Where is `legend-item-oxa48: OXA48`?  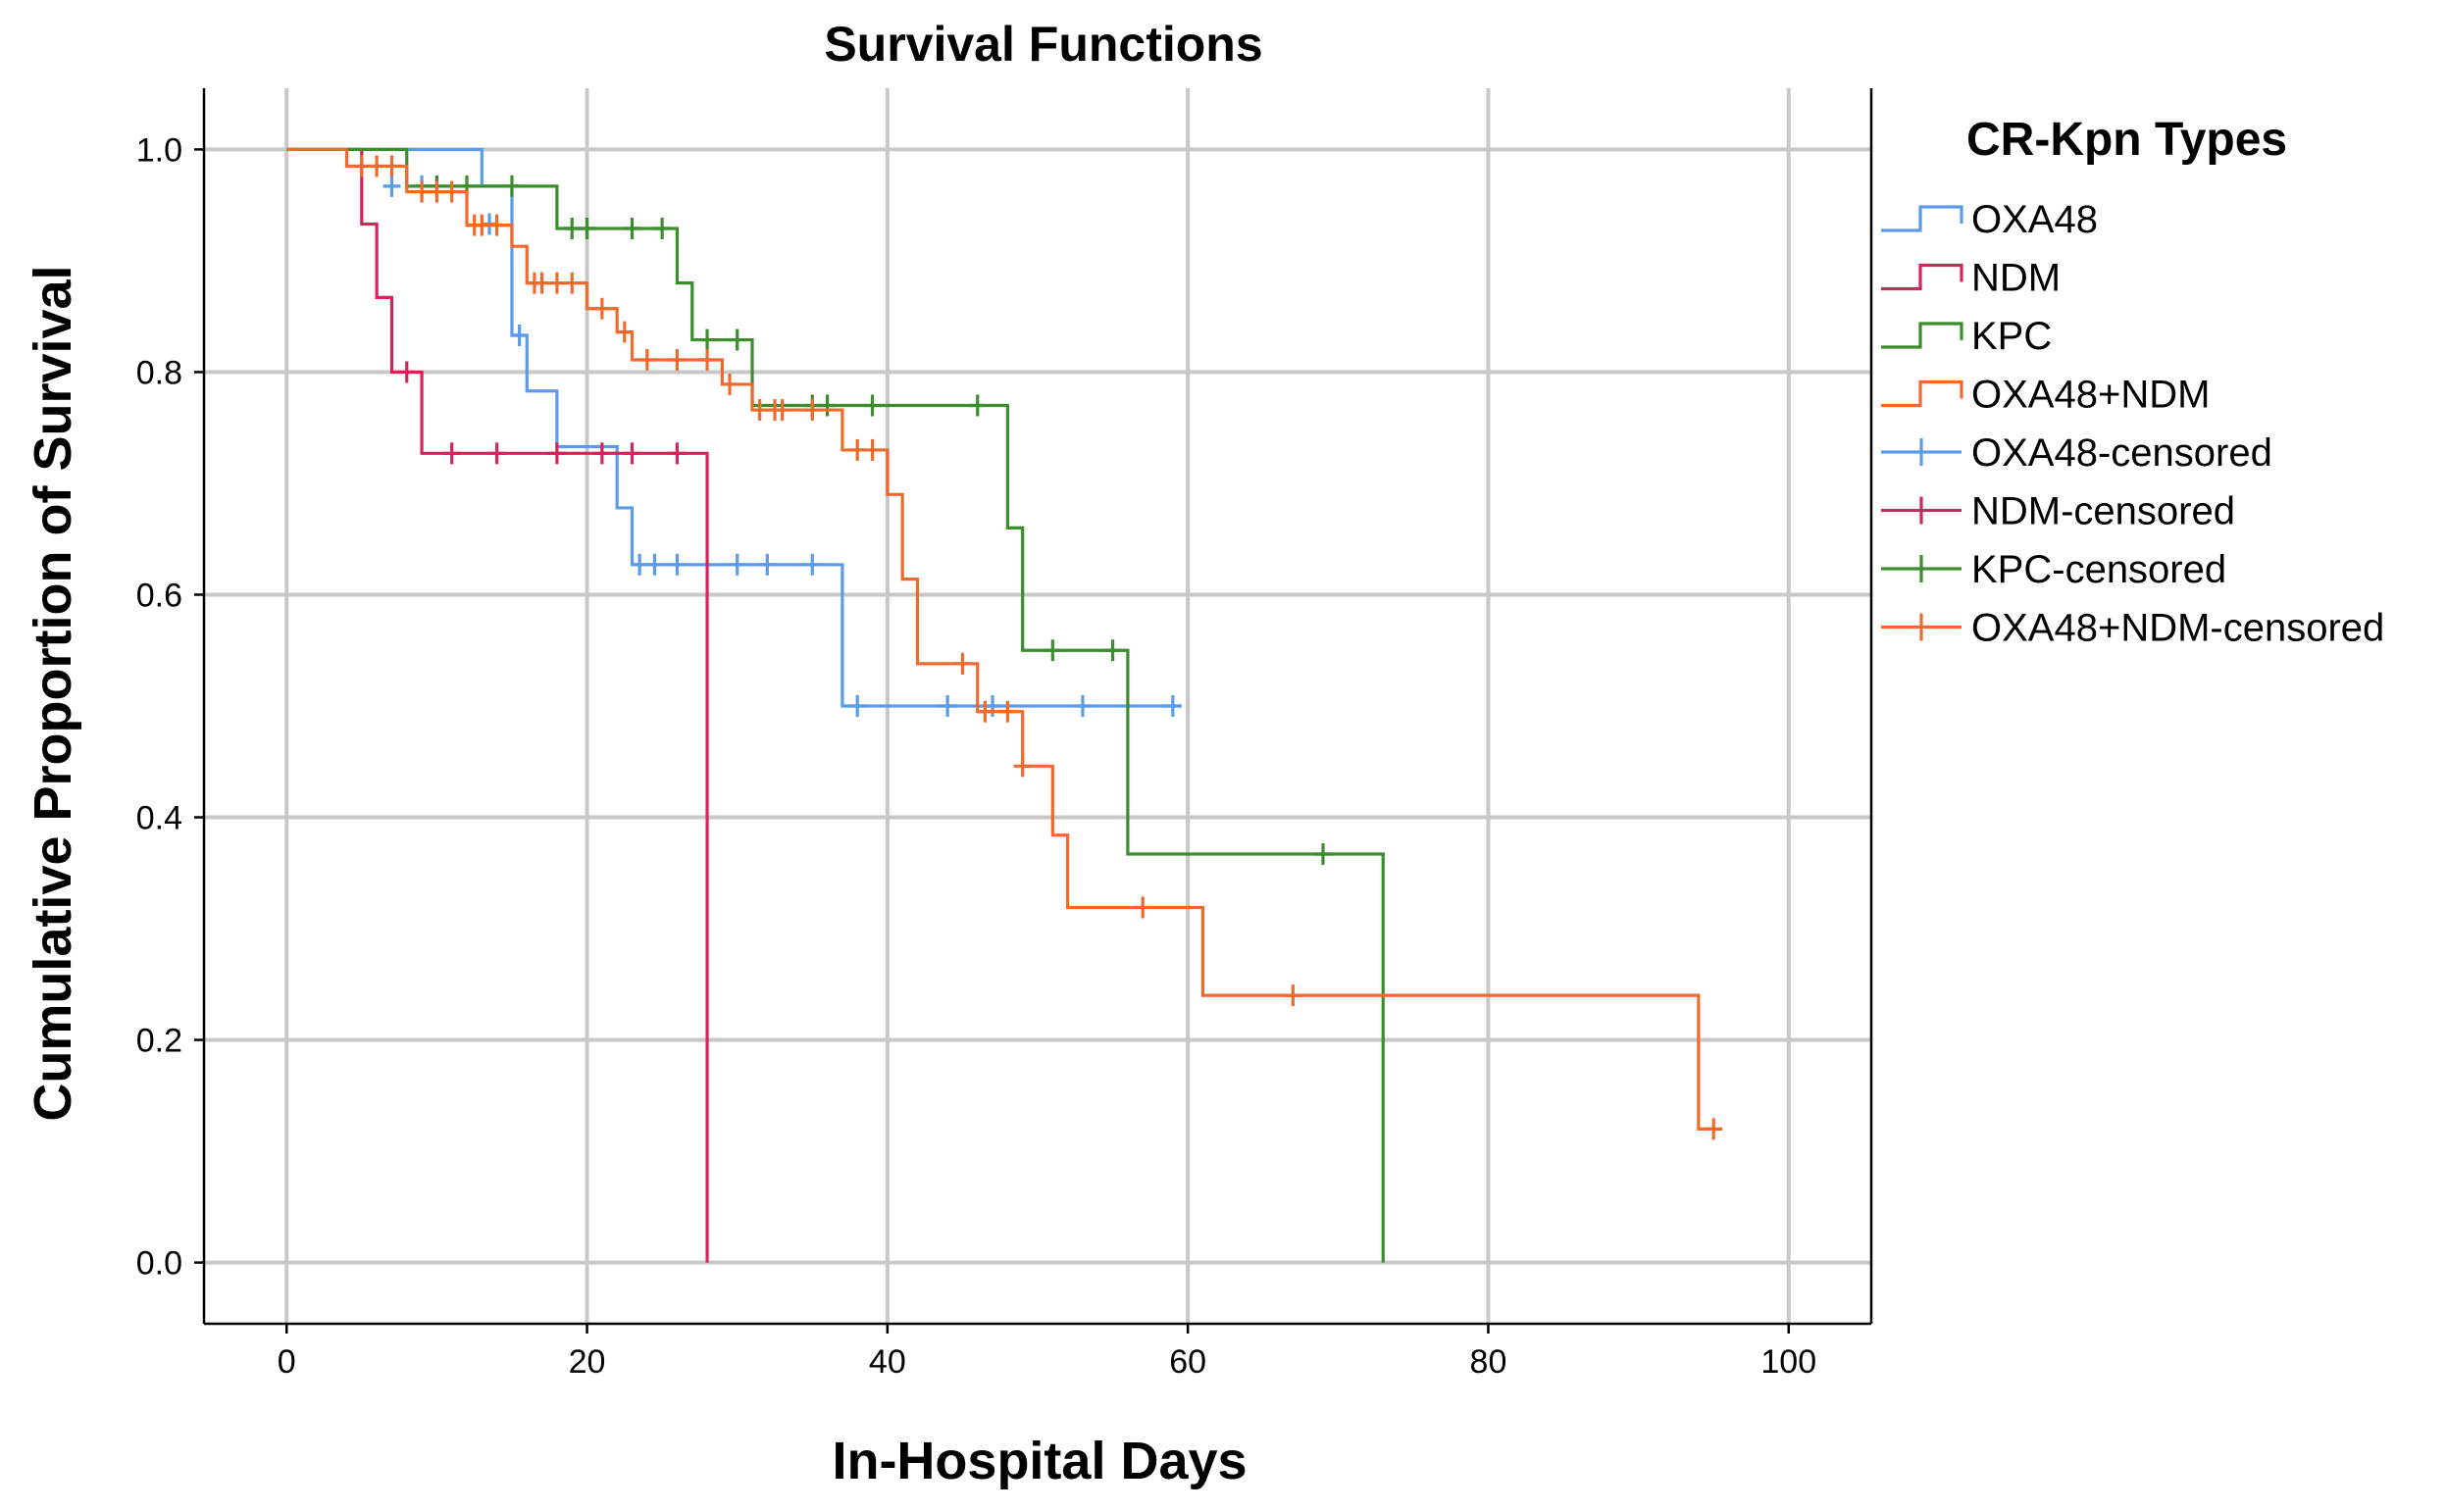 legend-item-oxa48: OXA48 is located at coordinates (1990, 219).